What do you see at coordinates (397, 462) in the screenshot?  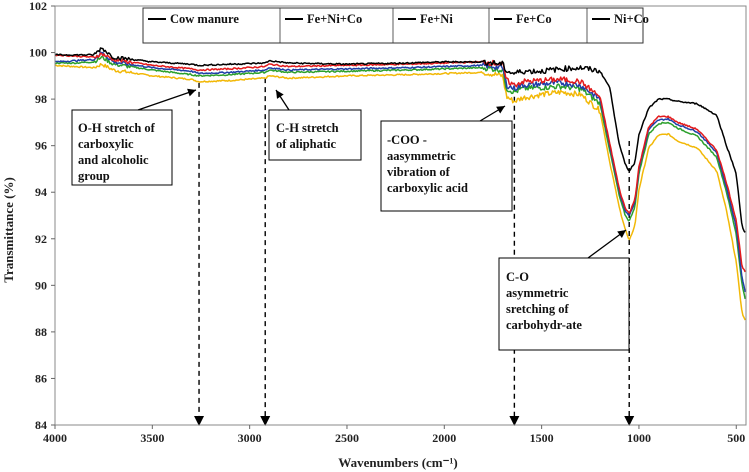 I see `x-axis-title: Wavenumbers (cm⁻¹)` at bounding box center [397, 462].